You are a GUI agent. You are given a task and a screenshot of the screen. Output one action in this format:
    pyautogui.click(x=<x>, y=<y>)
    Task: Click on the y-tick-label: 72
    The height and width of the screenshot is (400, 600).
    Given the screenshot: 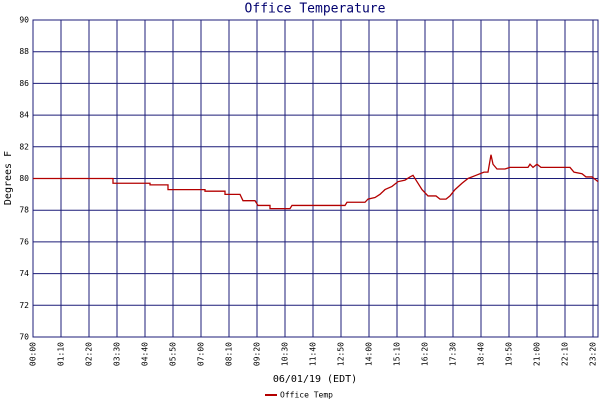 What is the action you would take?
    pyautogui.click(x=24, y=305)
    